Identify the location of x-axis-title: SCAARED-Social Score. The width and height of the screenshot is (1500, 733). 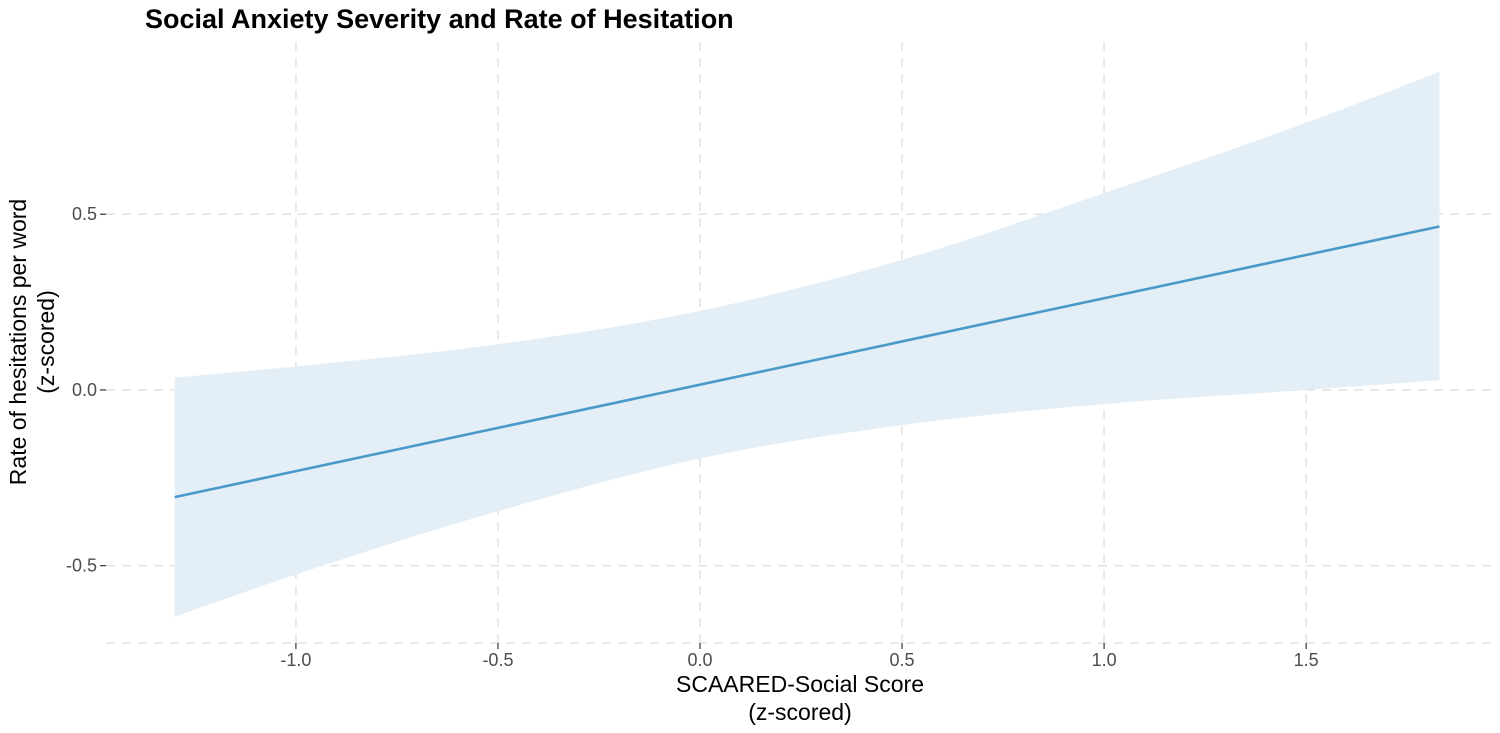
(800, 684).